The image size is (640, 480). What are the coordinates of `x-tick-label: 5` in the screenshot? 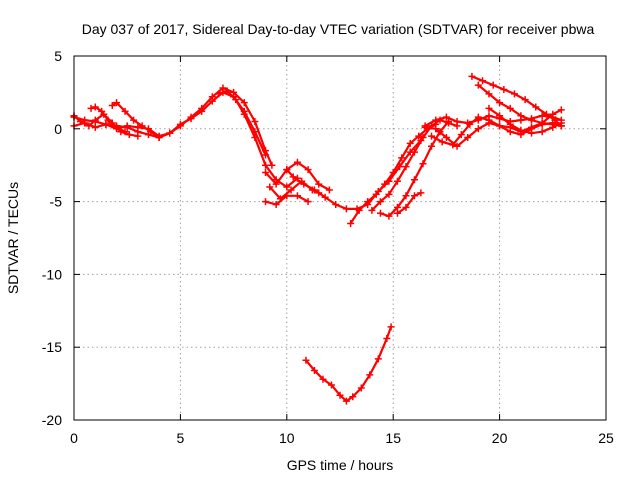 It's located at (181, 438).